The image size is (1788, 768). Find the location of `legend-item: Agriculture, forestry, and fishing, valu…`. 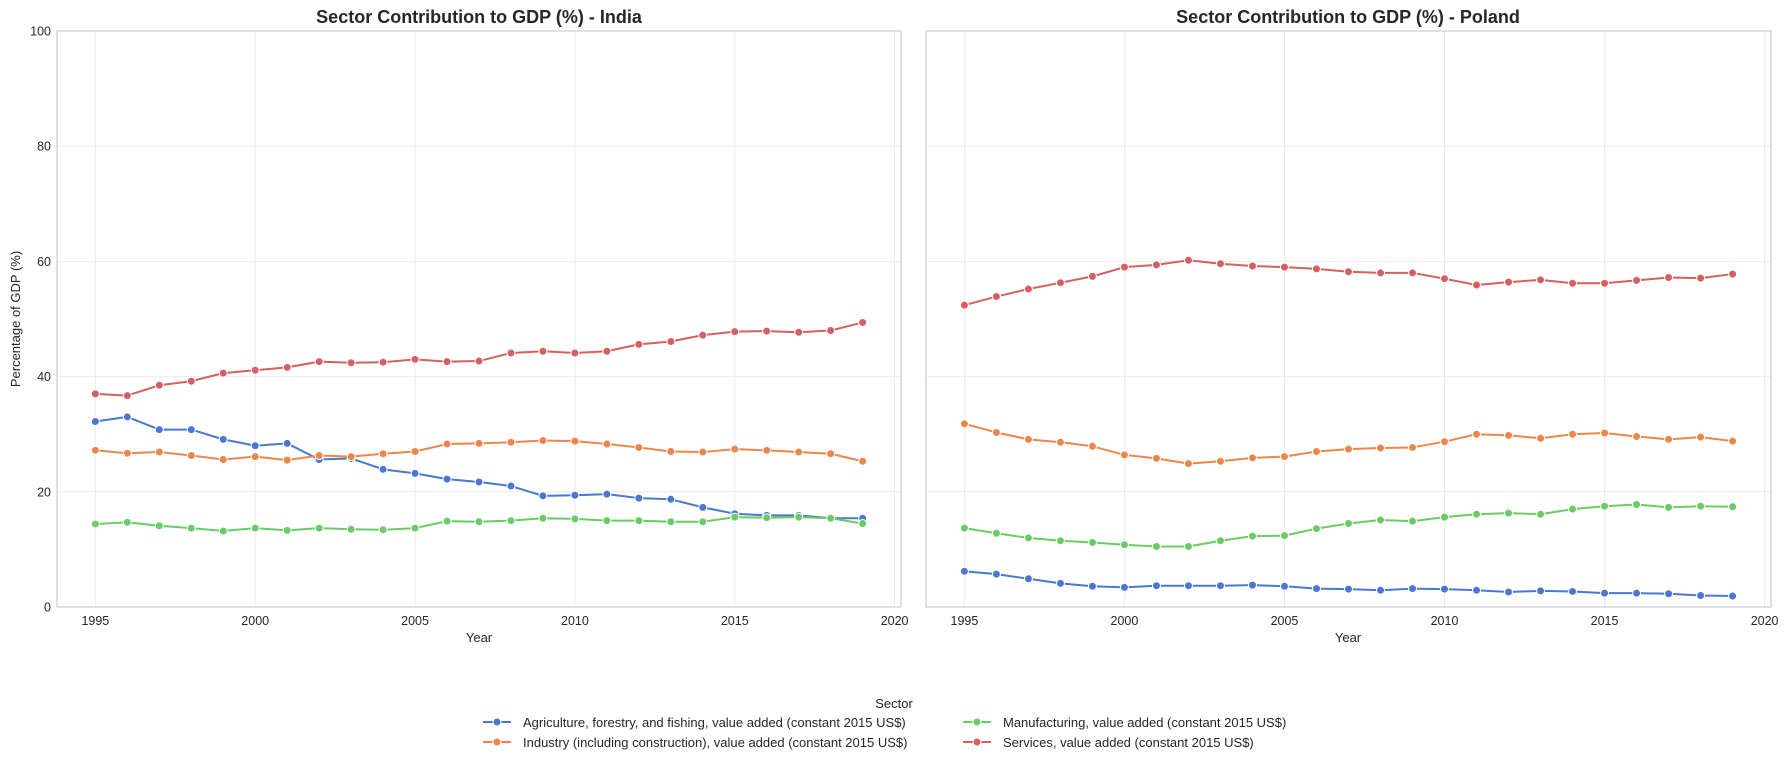

legend-item: Agriculture, forestry, and fishing, valu… is located at coordinates (694, 722).